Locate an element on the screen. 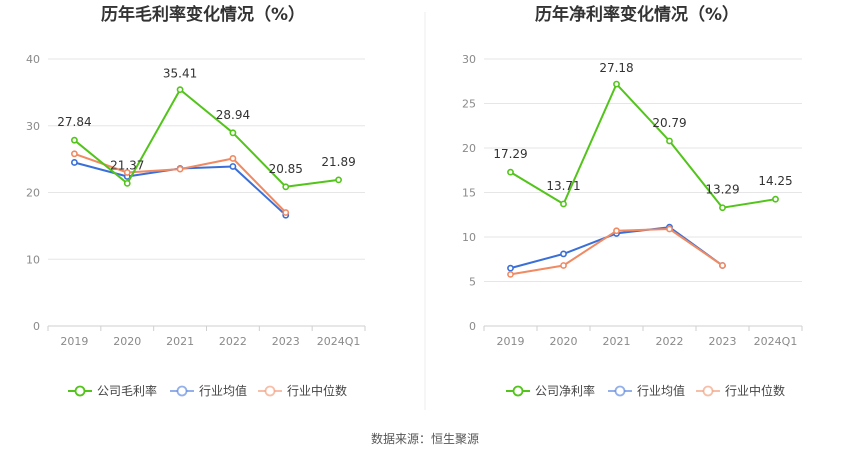 The image size is (850, 459). data-label: 27.18 is located at coordinates (616, 68).